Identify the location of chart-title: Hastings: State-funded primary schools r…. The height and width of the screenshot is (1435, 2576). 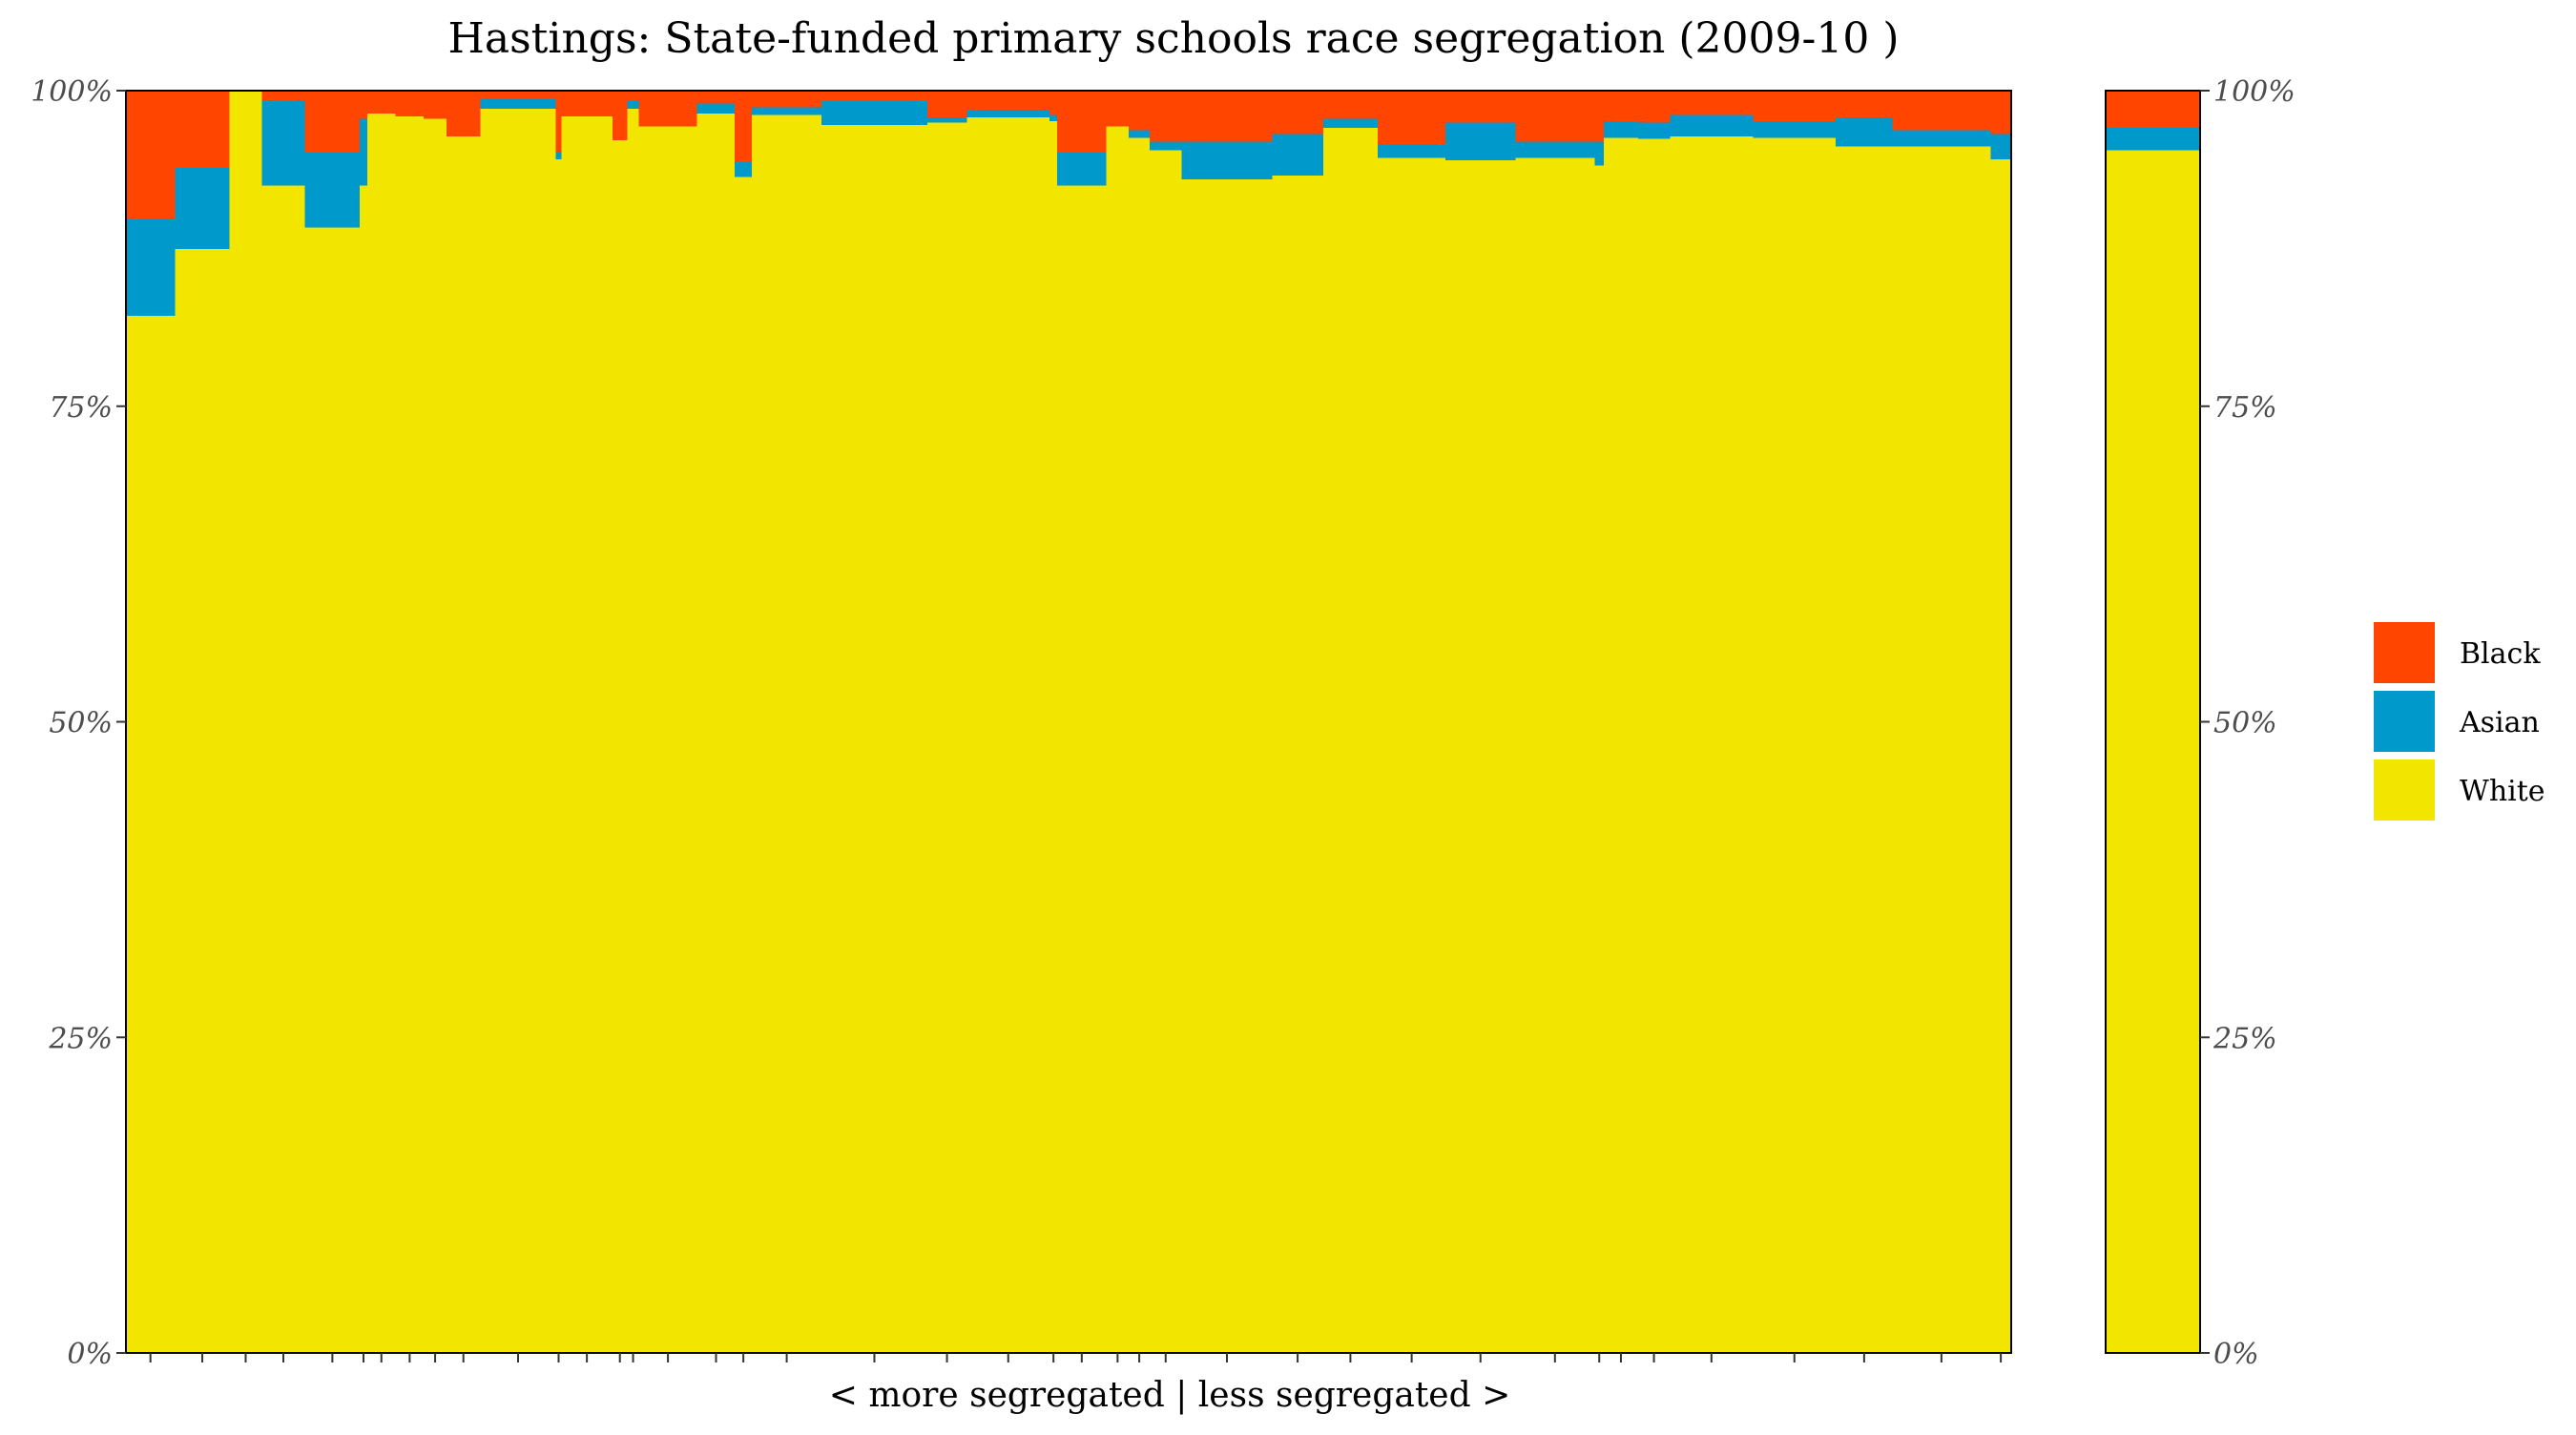
(1174, 38).